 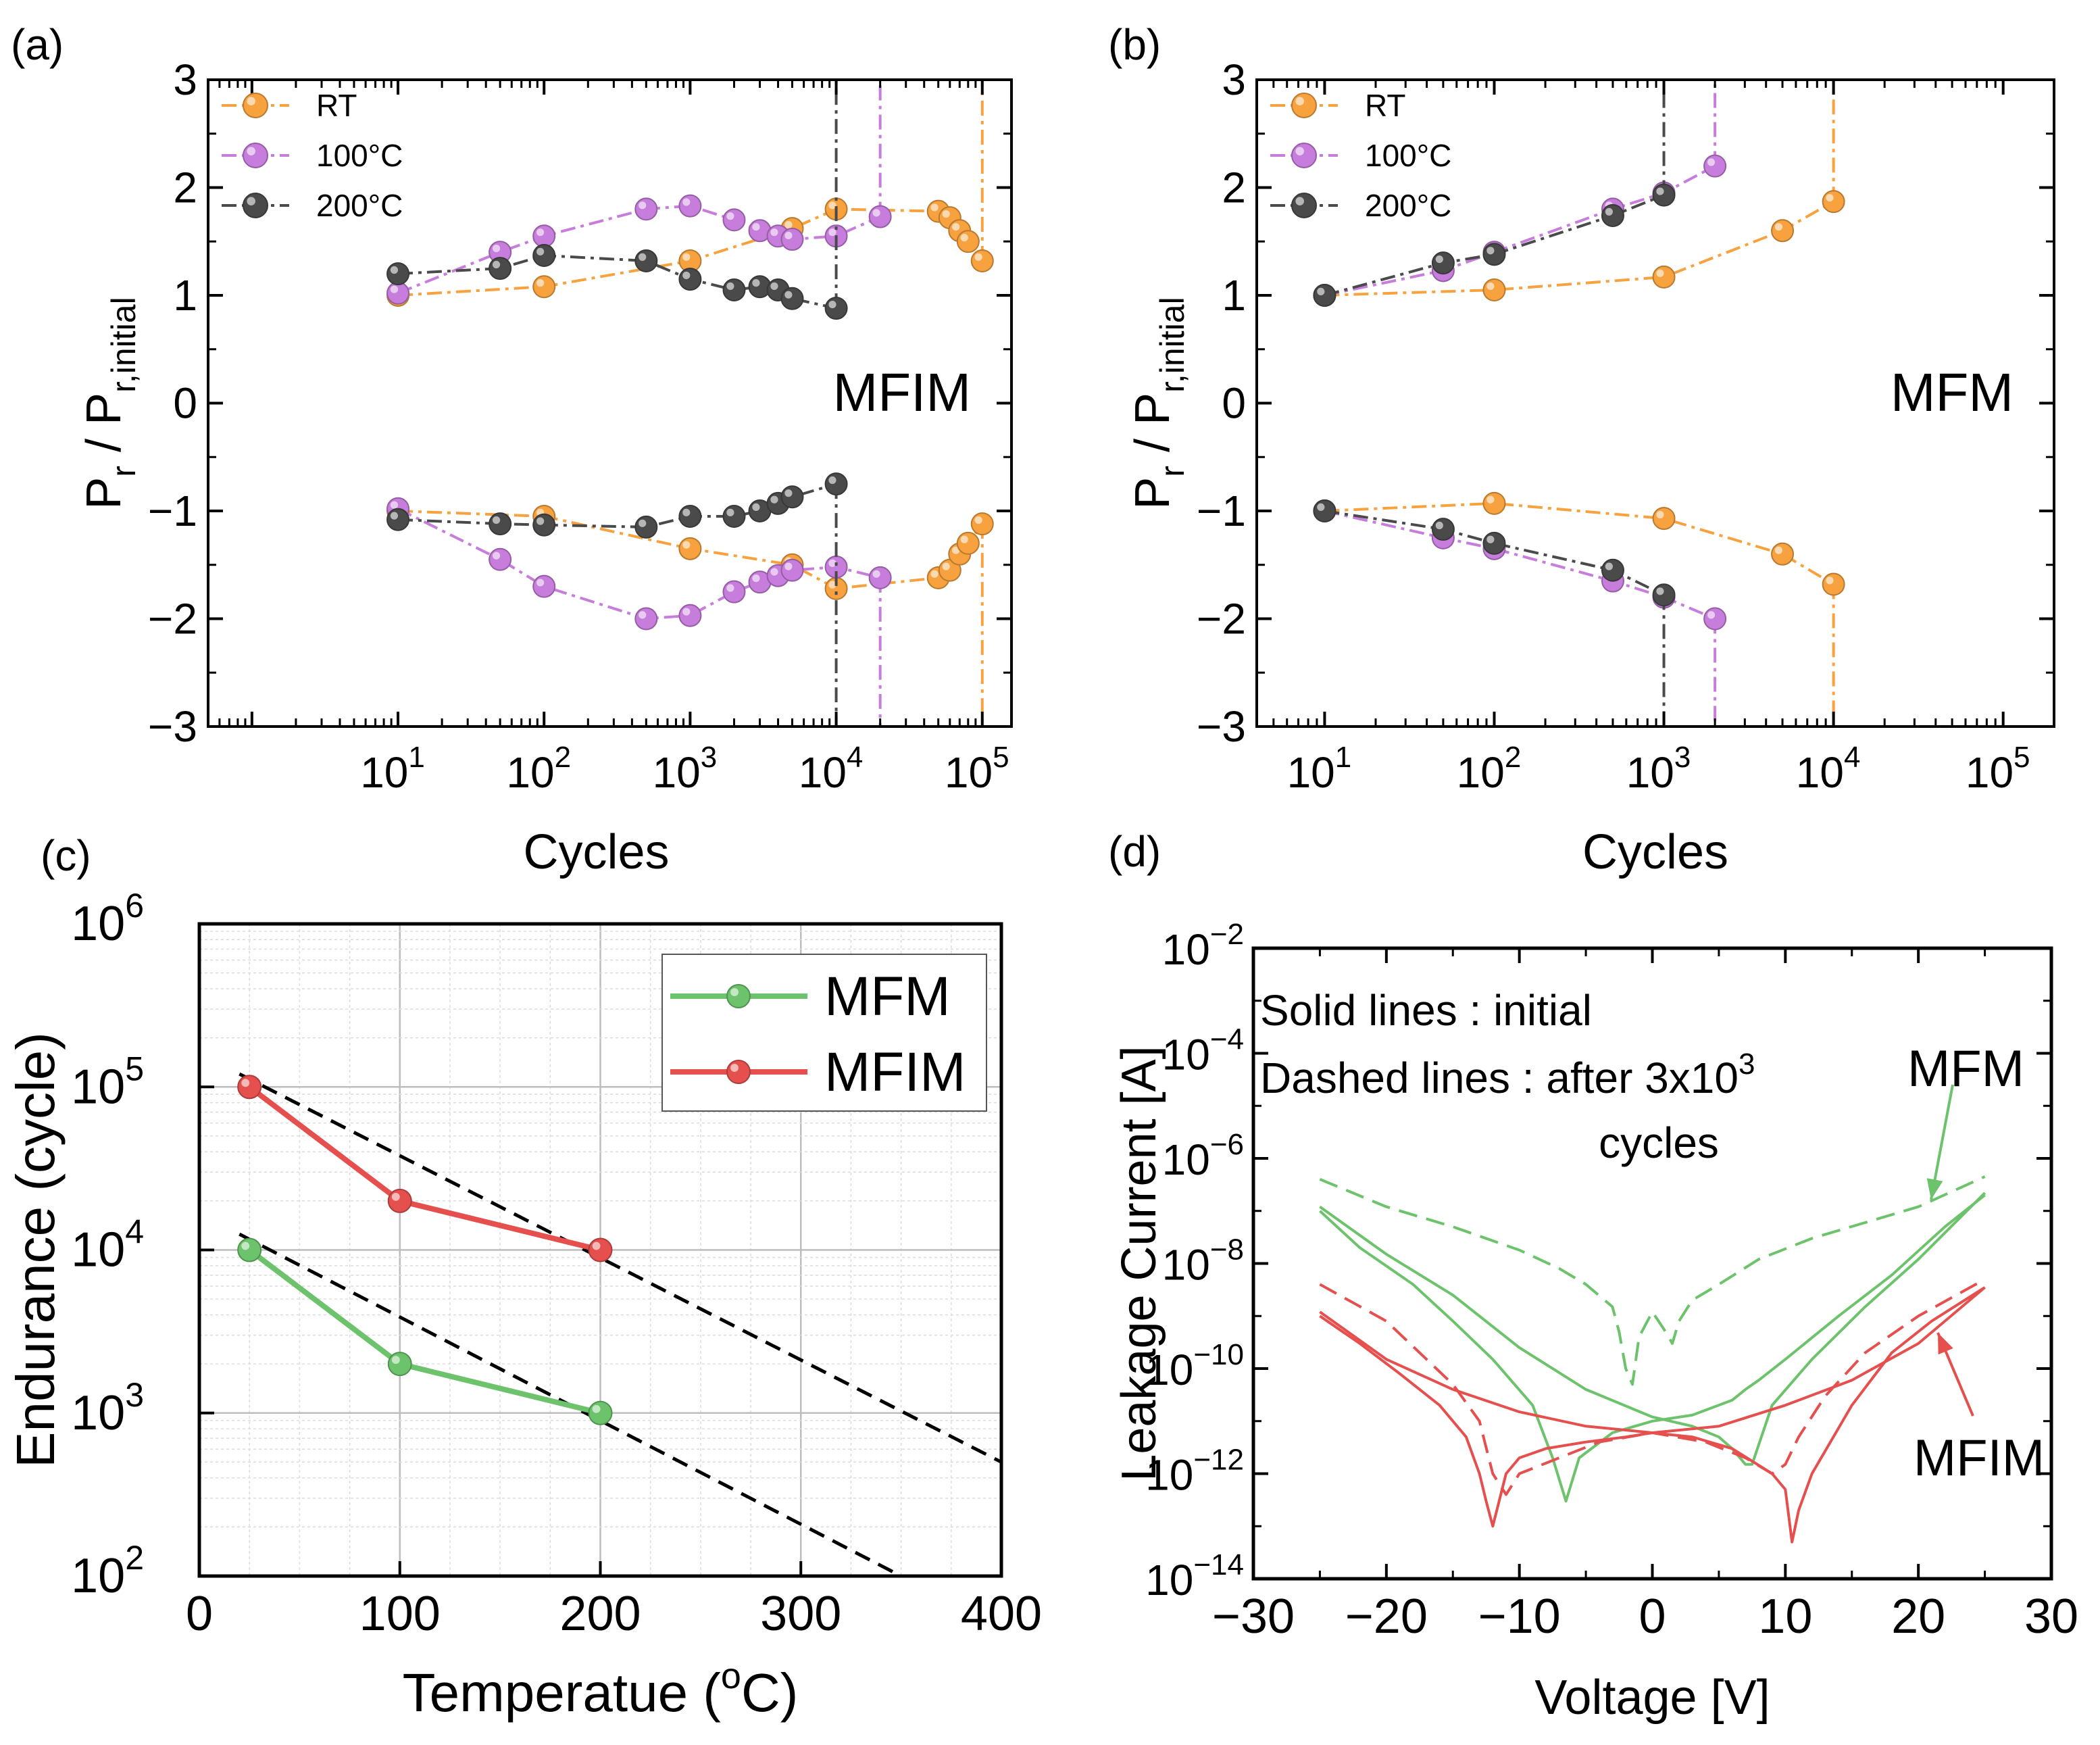 What do you see at coordinates (1659, 1143) in the screenshot?
I see `dashed-lines-note-cycles: cycles` at bounding box center [1659, 1143].